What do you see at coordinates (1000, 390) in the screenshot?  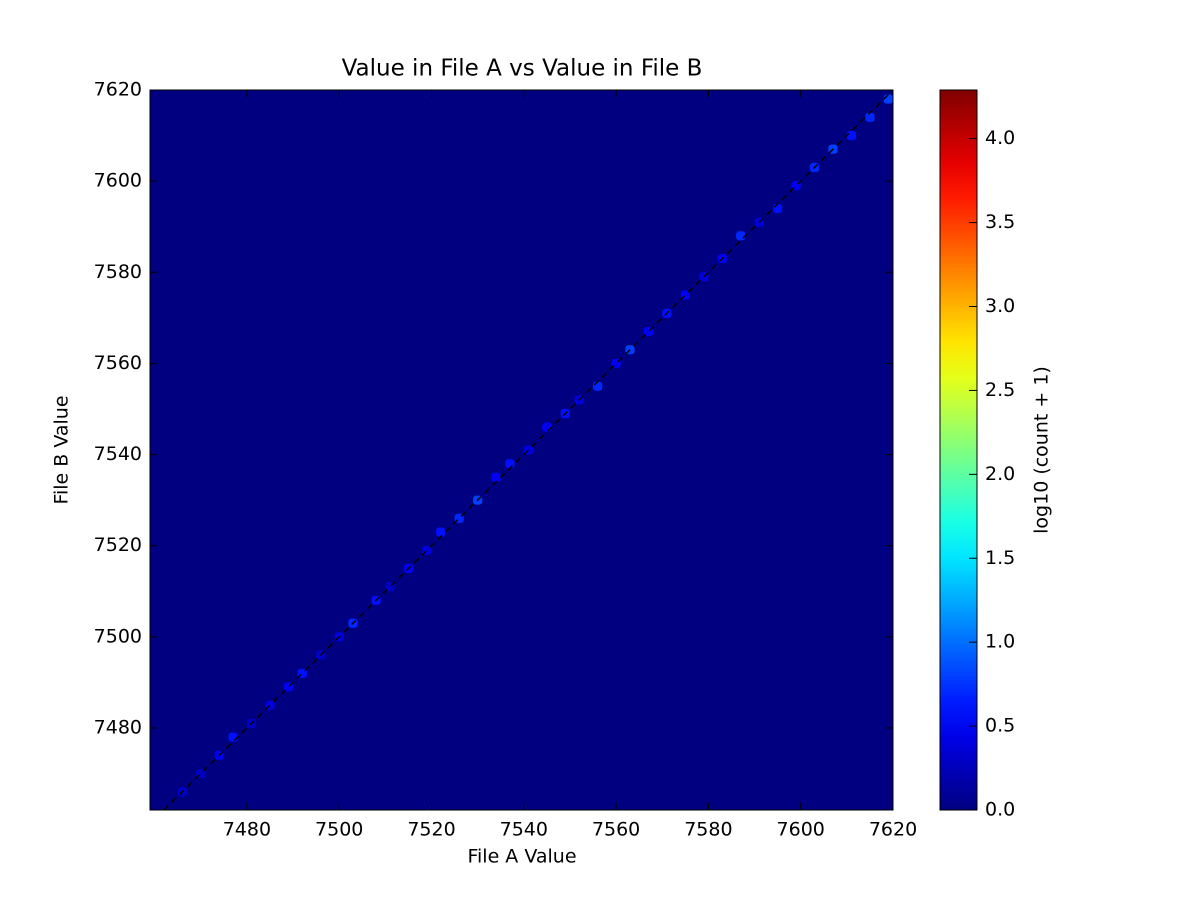 I see `colorbar-tick-label: 2.5` at bounding box center [1000, 390].